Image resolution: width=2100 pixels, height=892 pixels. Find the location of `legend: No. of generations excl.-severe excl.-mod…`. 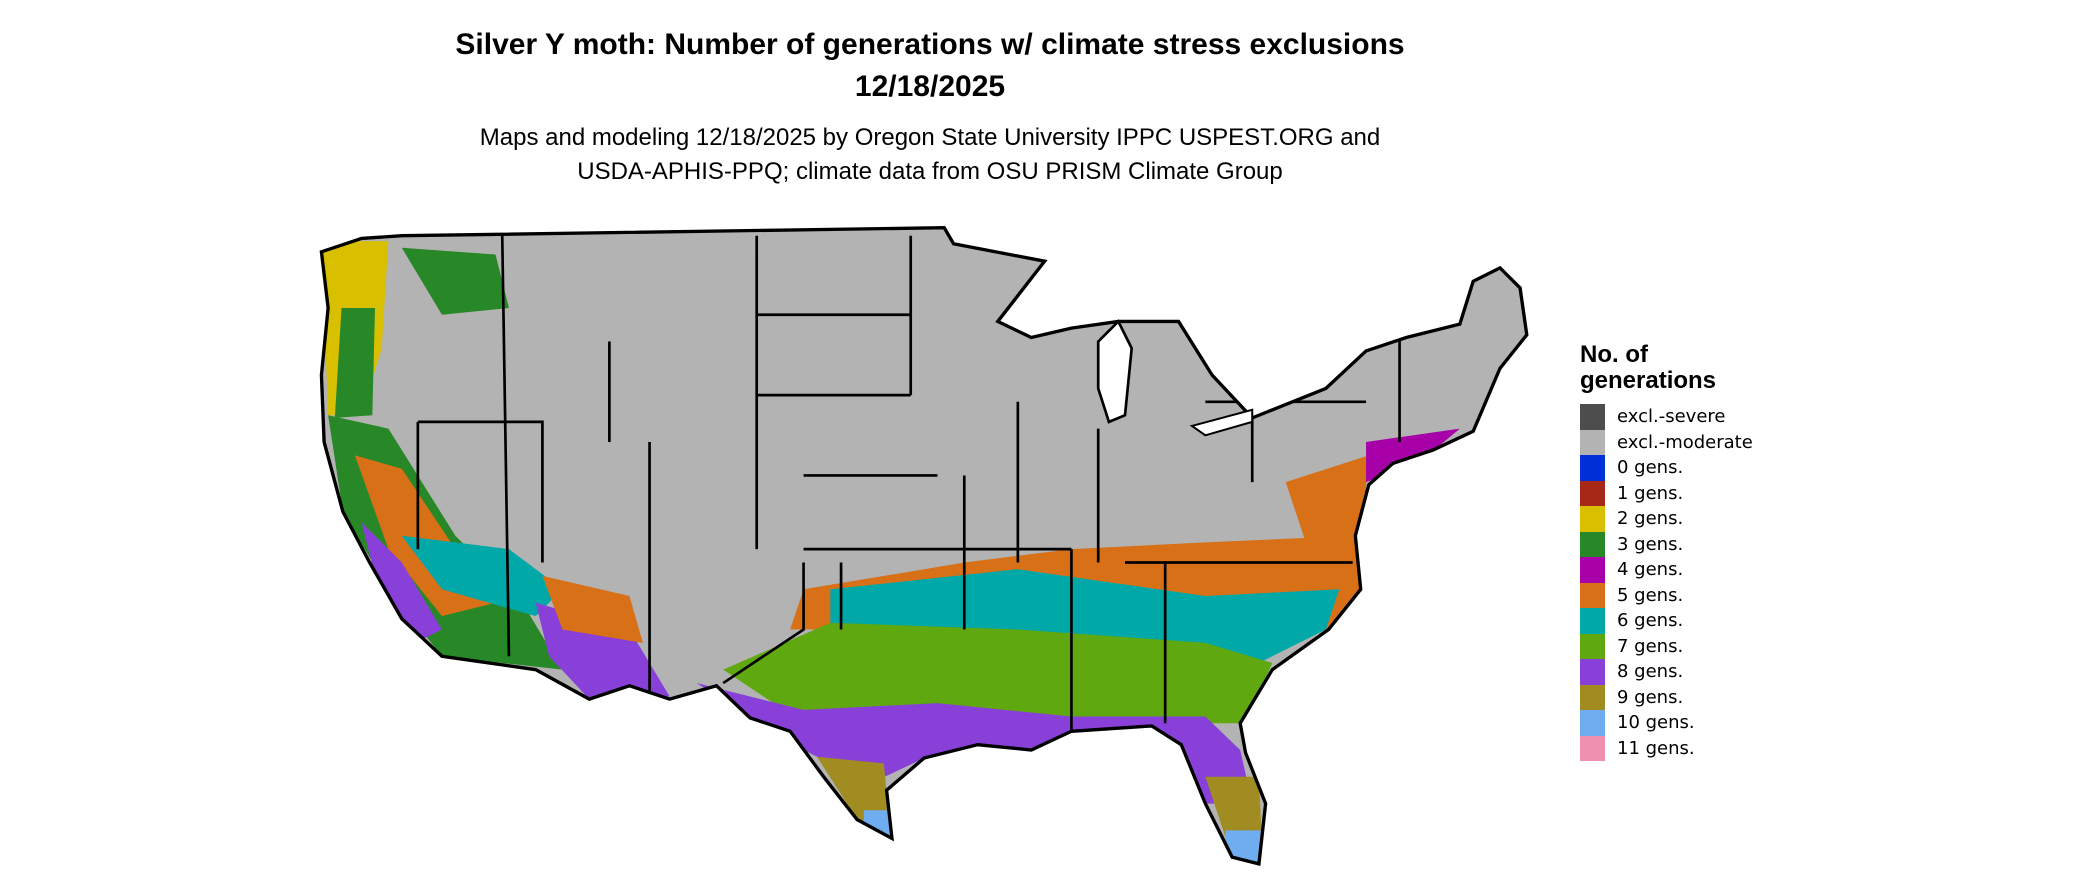

legend: No. of generations excl.-severe excl.-mod… is located at coordinates (1666, 551).